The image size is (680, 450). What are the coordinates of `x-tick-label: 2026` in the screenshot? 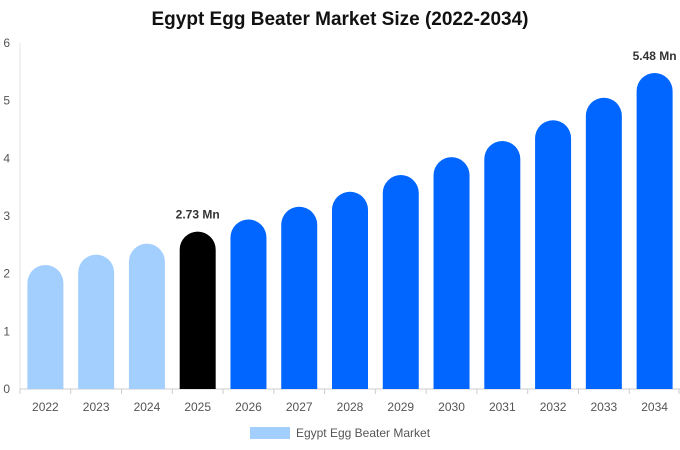 It's located at (248, 407).